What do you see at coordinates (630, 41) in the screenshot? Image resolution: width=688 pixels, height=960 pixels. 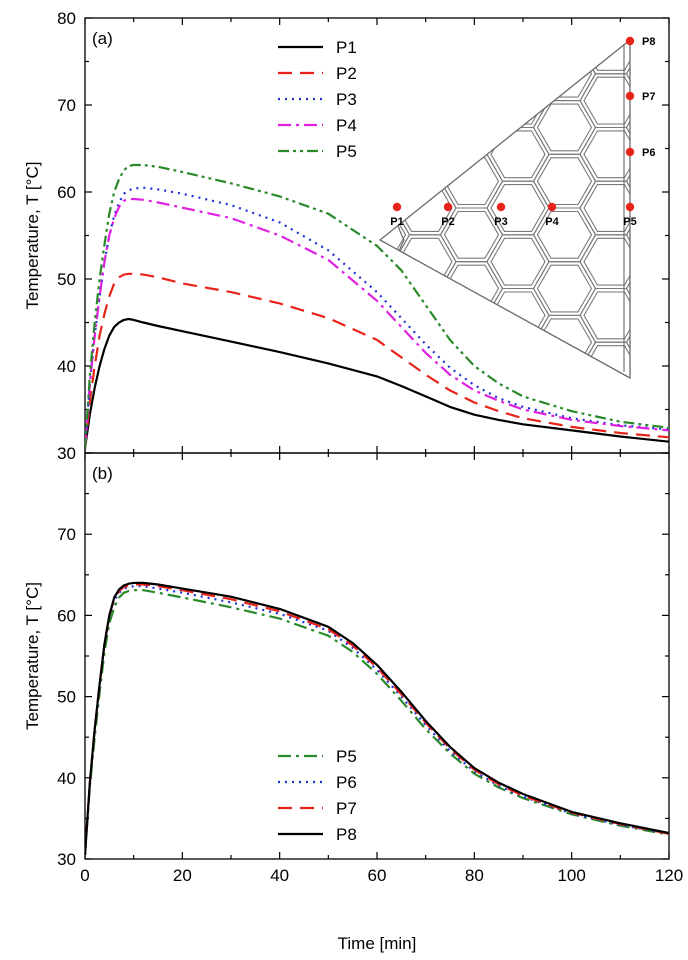 I see `sensor-point-P8` at bounding box center [630, 41].